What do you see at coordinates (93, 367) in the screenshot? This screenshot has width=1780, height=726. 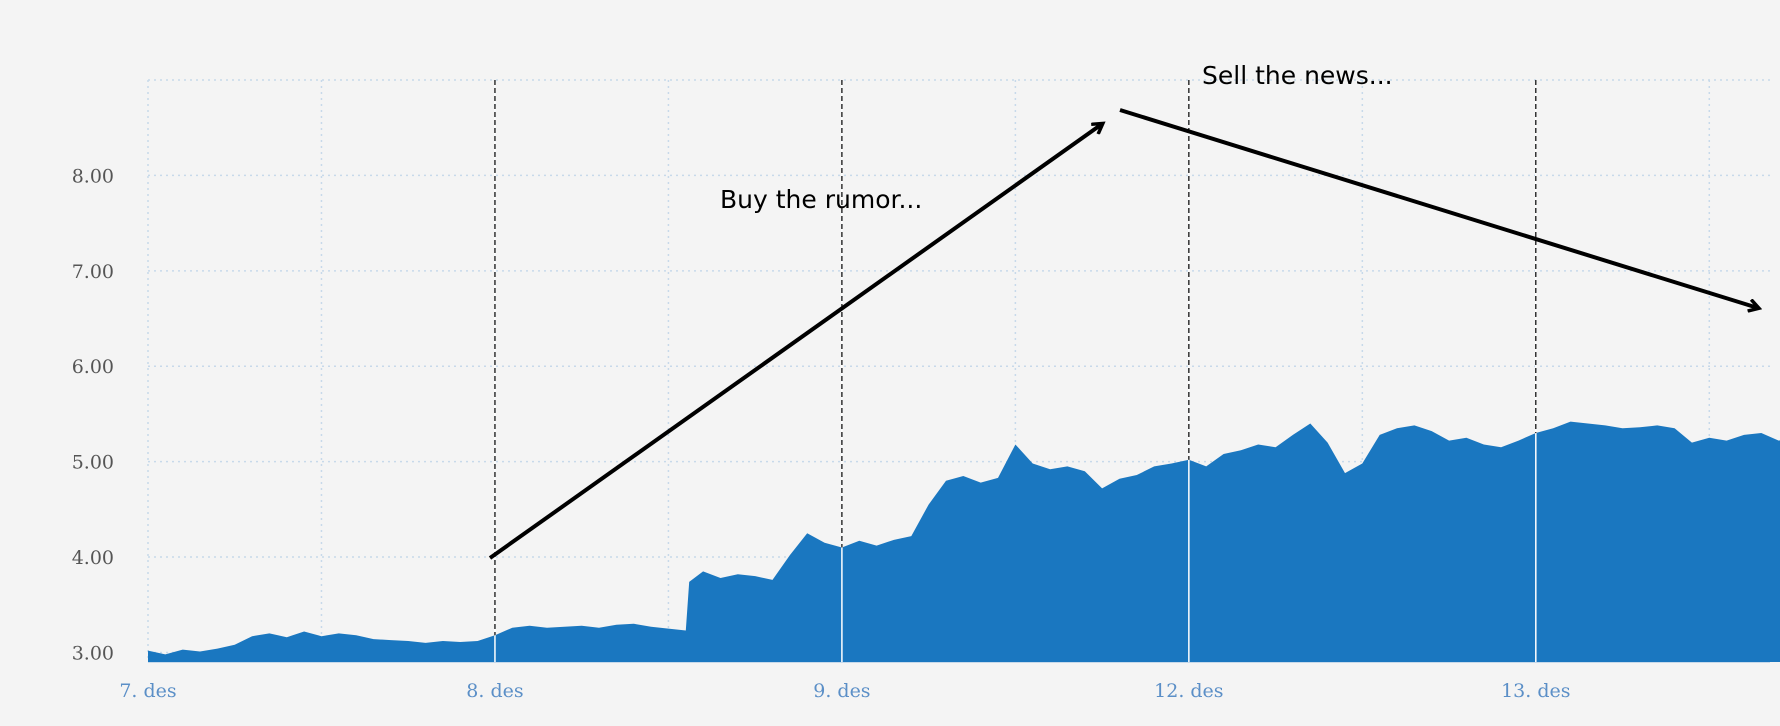 I see `y-tick-label: 6.00` at bounding box center [93, 367].